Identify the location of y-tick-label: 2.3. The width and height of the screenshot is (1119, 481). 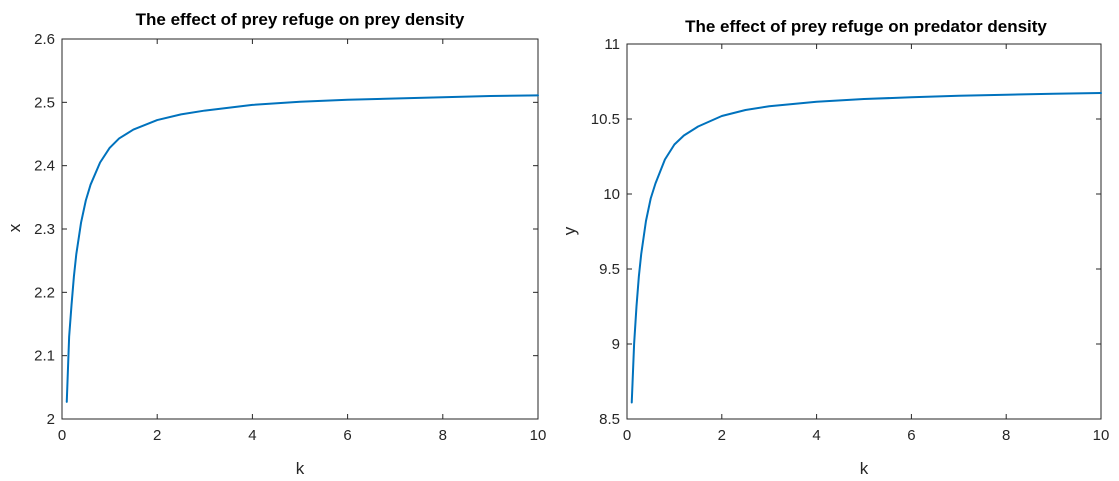
(44, 229).